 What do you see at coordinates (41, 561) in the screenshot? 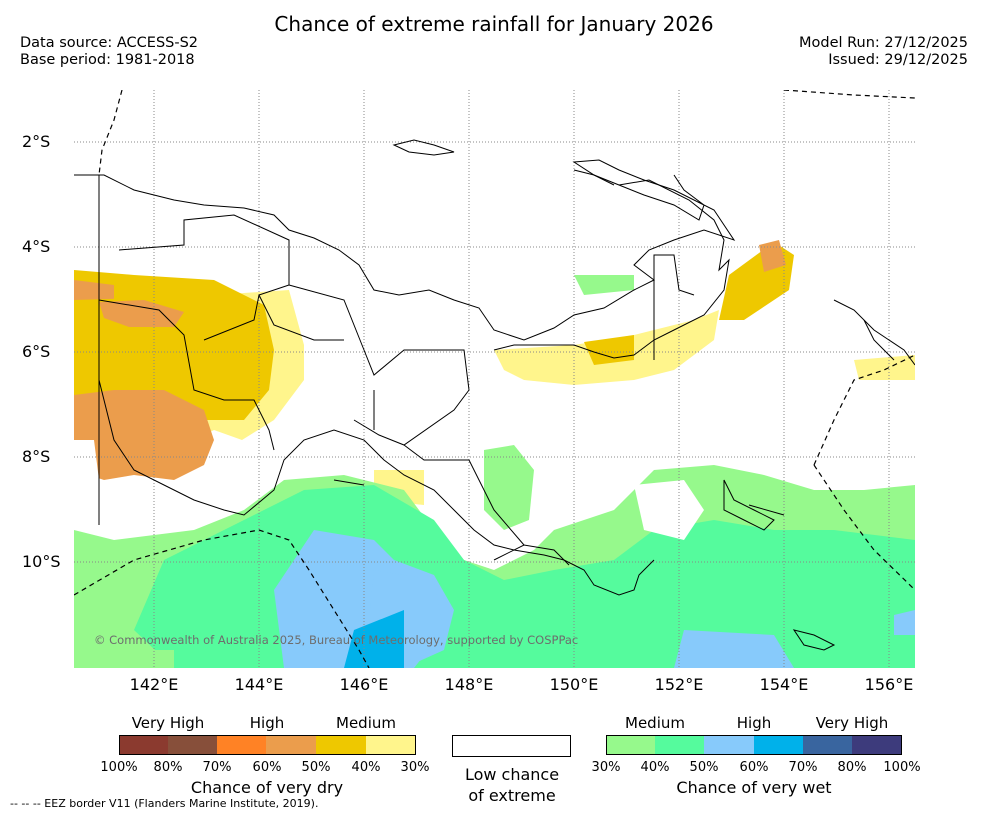
I see `lat-label-10s: 10°S` at bounding box center [41, 561].